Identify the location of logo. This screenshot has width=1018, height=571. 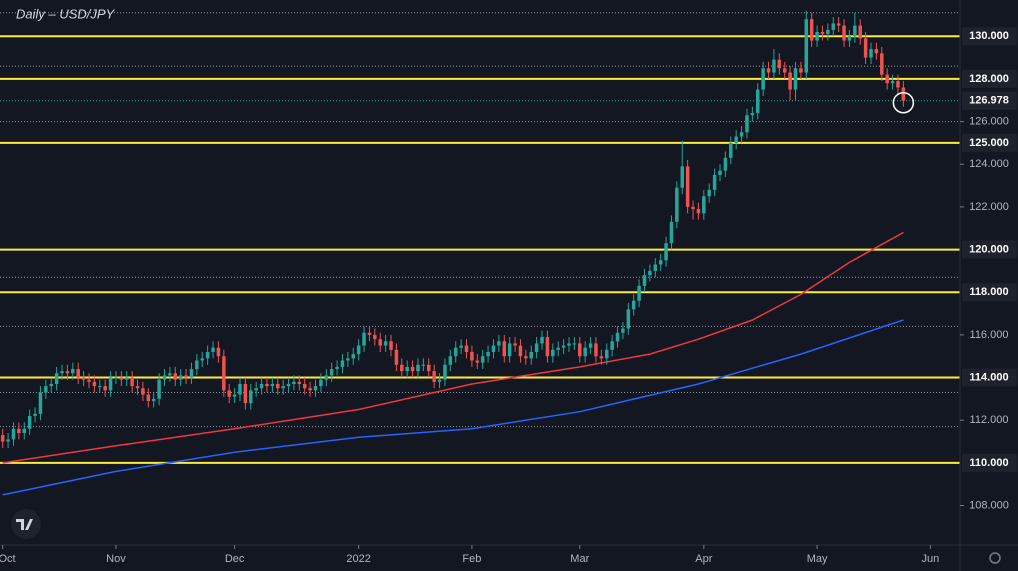
(26, 524).